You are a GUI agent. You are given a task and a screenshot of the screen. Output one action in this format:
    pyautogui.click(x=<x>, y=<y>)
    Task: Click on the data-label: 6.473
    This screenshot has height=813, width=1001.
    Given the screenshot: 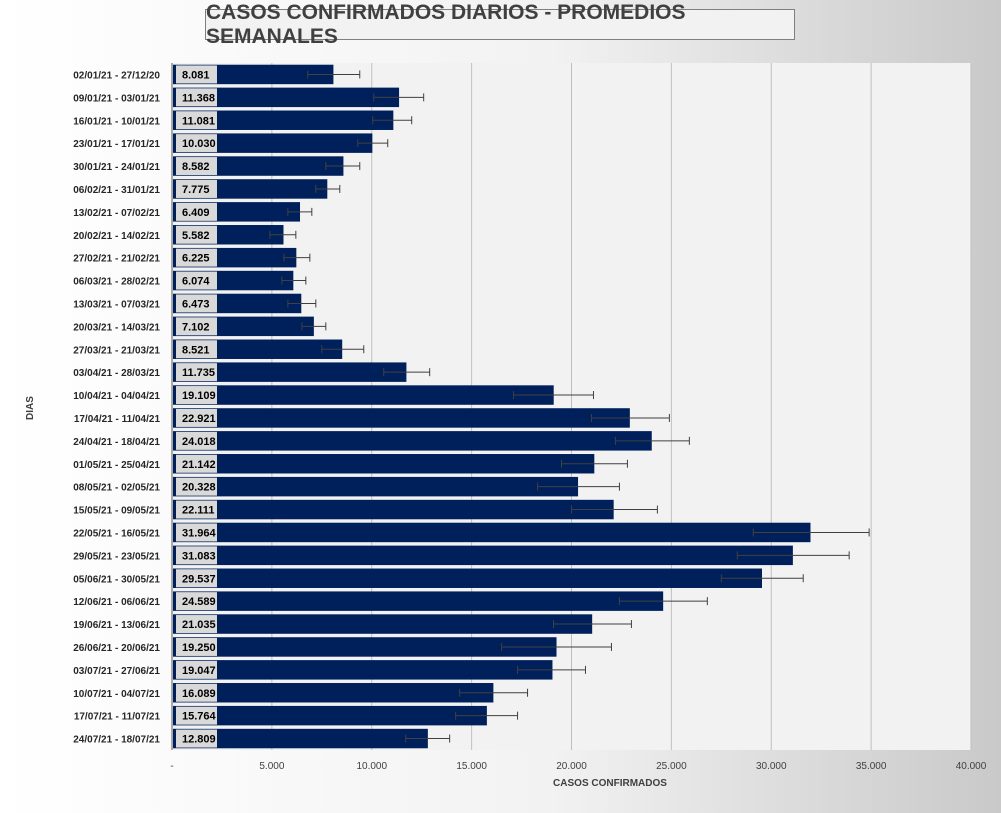 What is the action you would take?
    pyautogui.click(x=196, y=304)
    